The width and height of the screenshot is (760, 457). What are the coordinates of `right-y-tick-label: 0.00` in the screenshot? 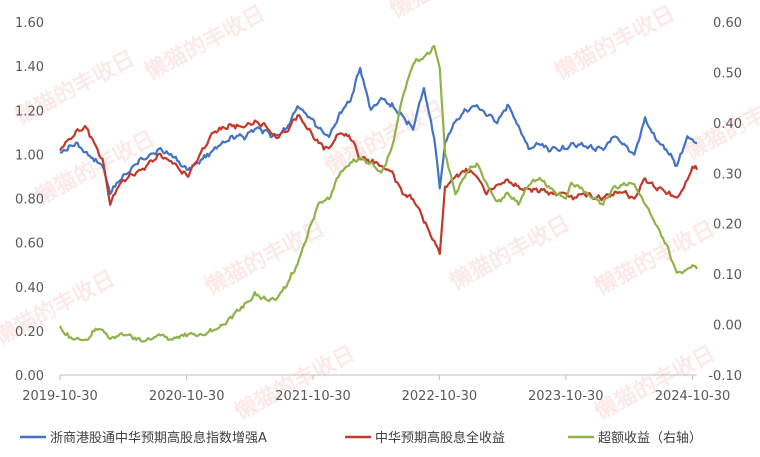 It's located at (727, 326).